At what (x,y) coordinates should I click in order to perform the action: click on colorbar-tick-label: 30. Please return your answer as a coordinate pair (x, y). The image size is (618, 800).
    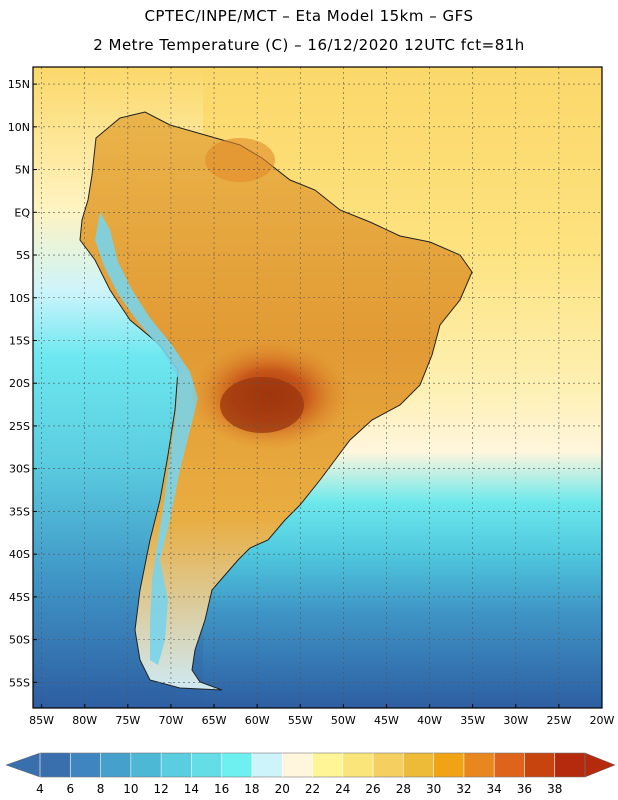
    Looking at the image, I should click on (433, 789).